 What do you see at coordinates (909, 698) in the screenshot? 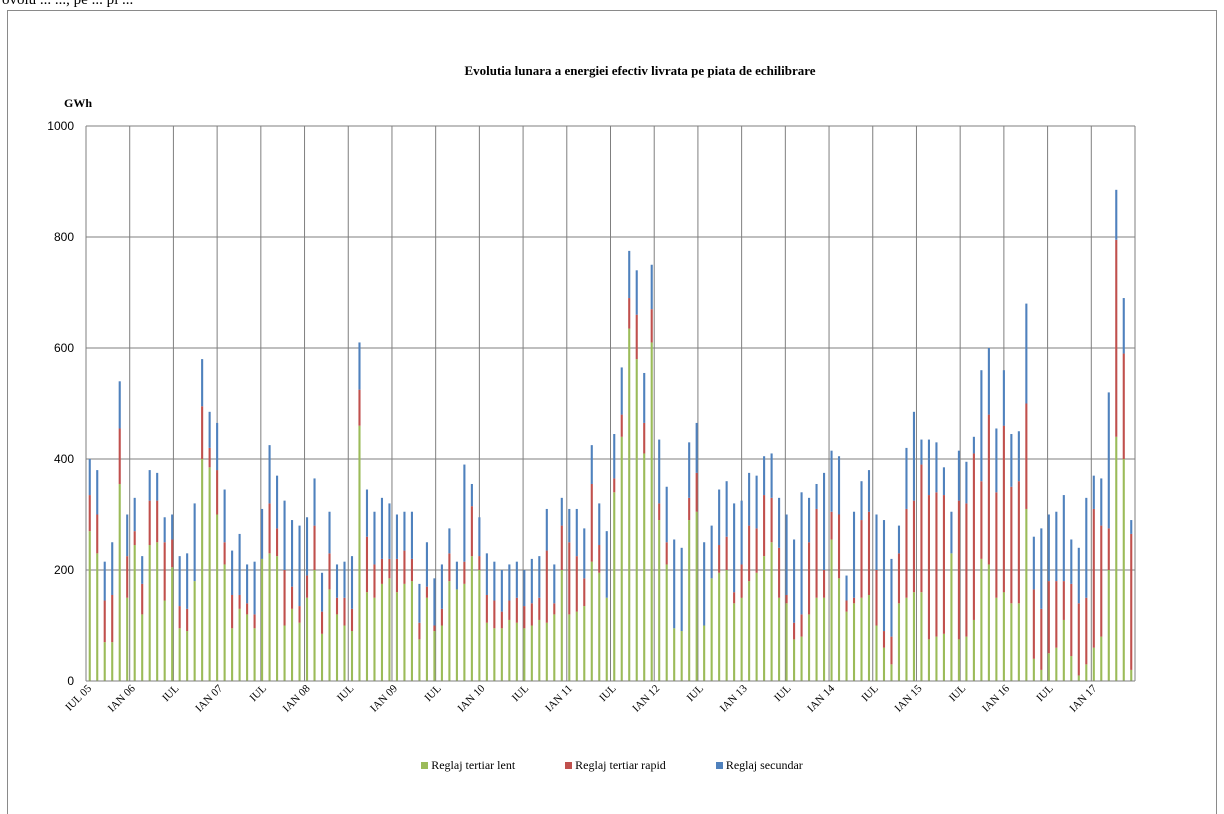
I see `x-tick-label-19: IAN 15` at bounding box center [909, 698].